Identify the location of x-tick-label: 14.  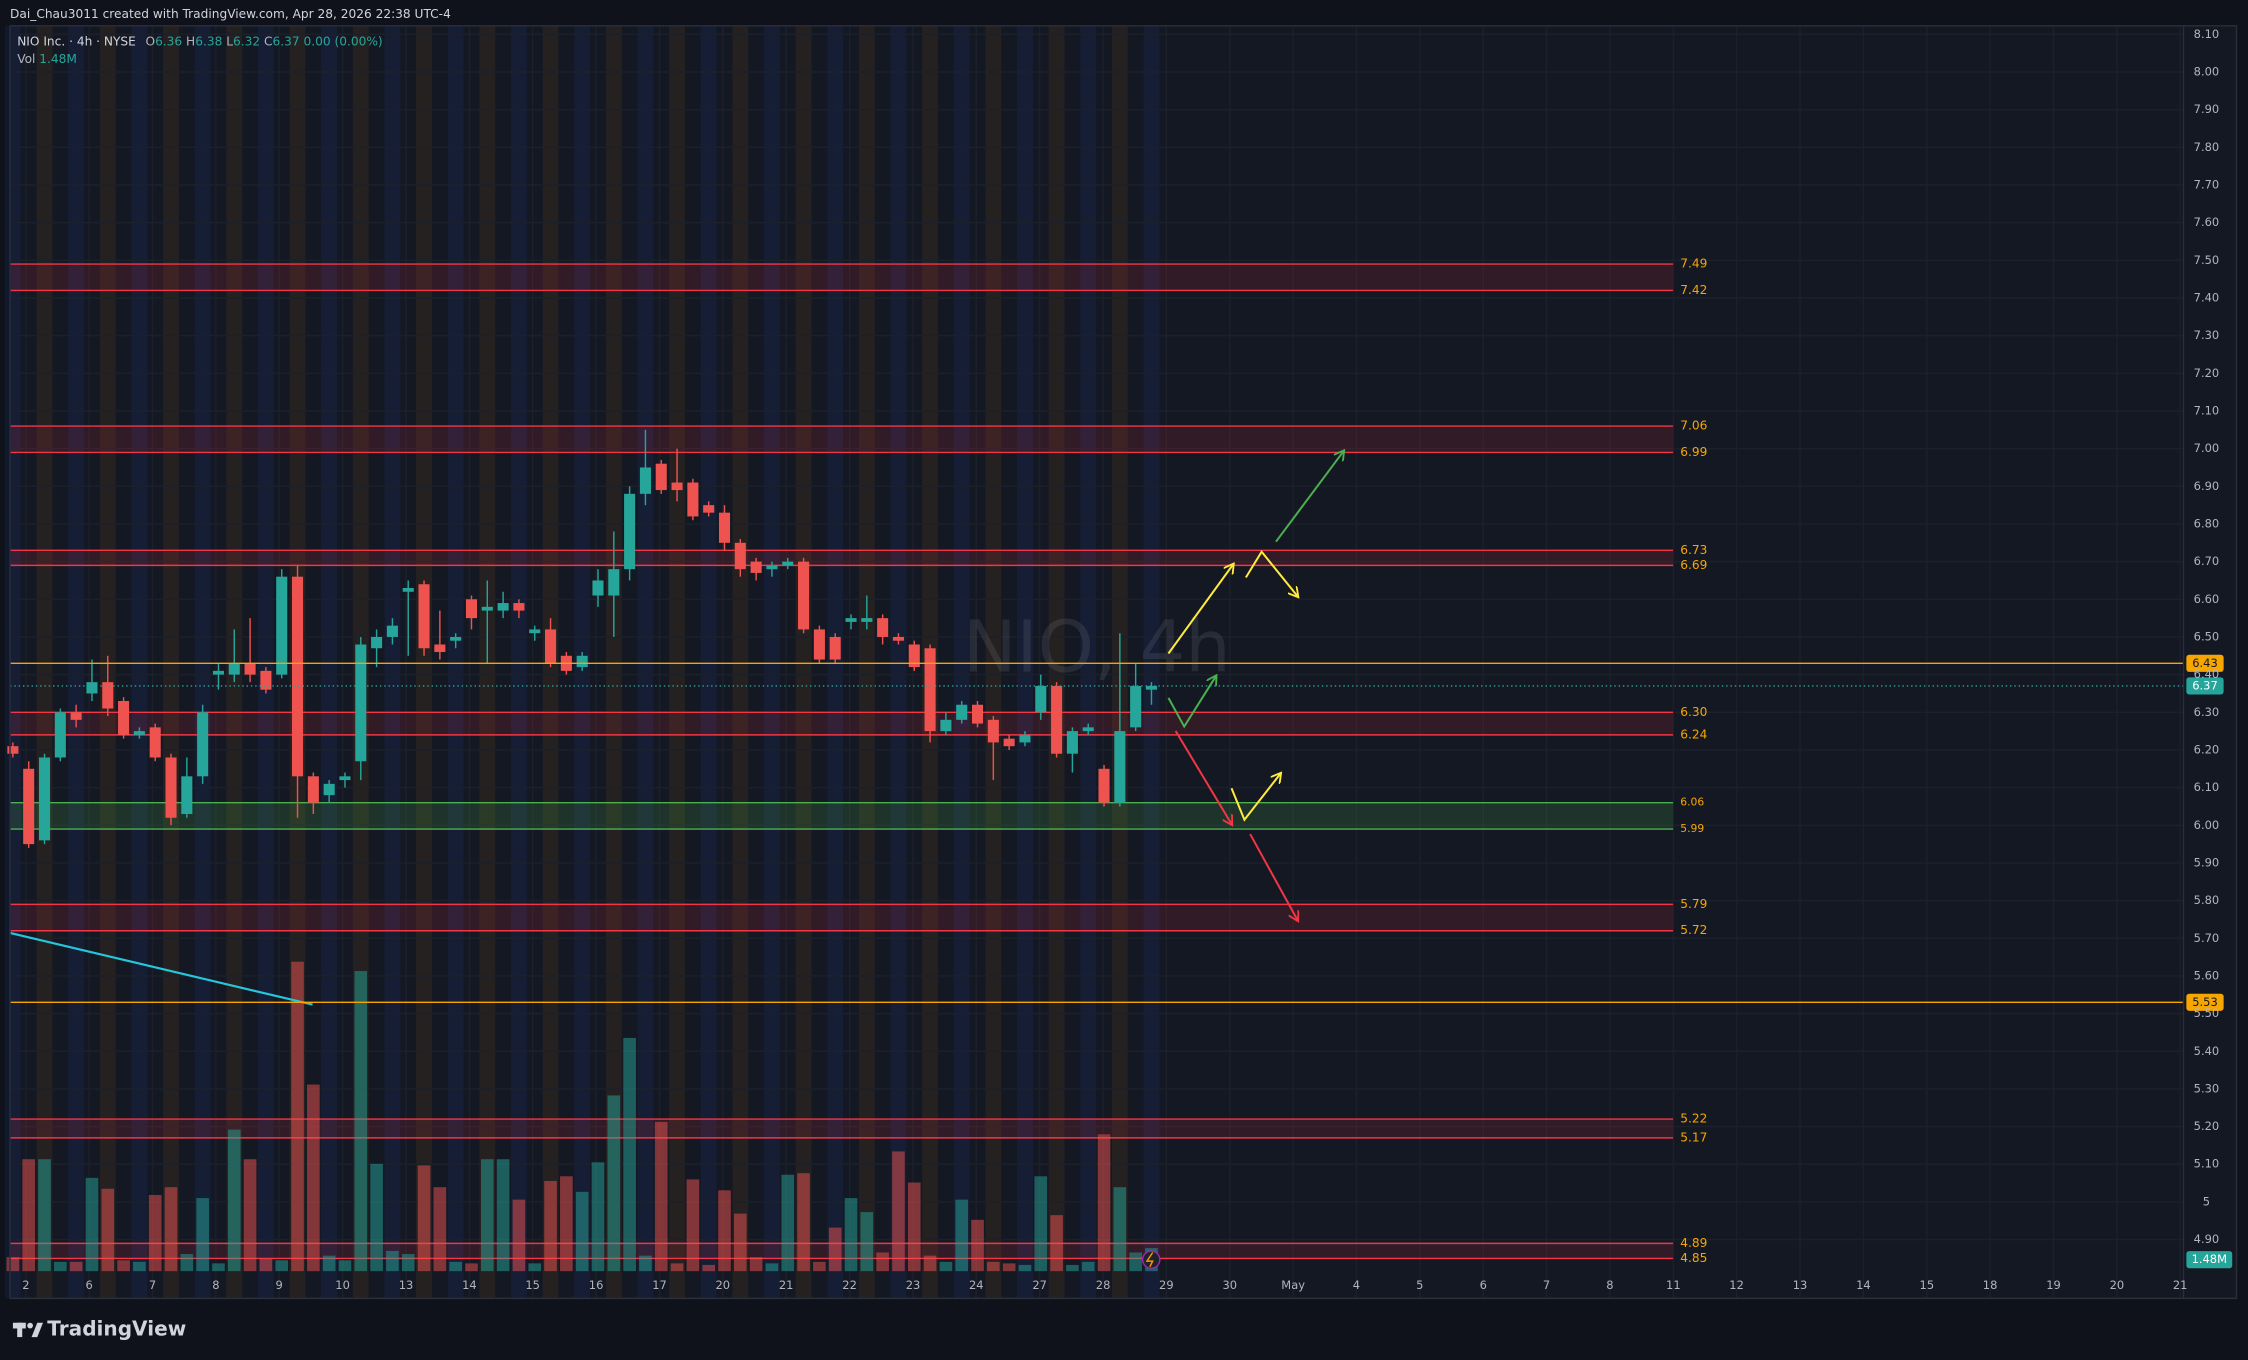
(469, 1285).